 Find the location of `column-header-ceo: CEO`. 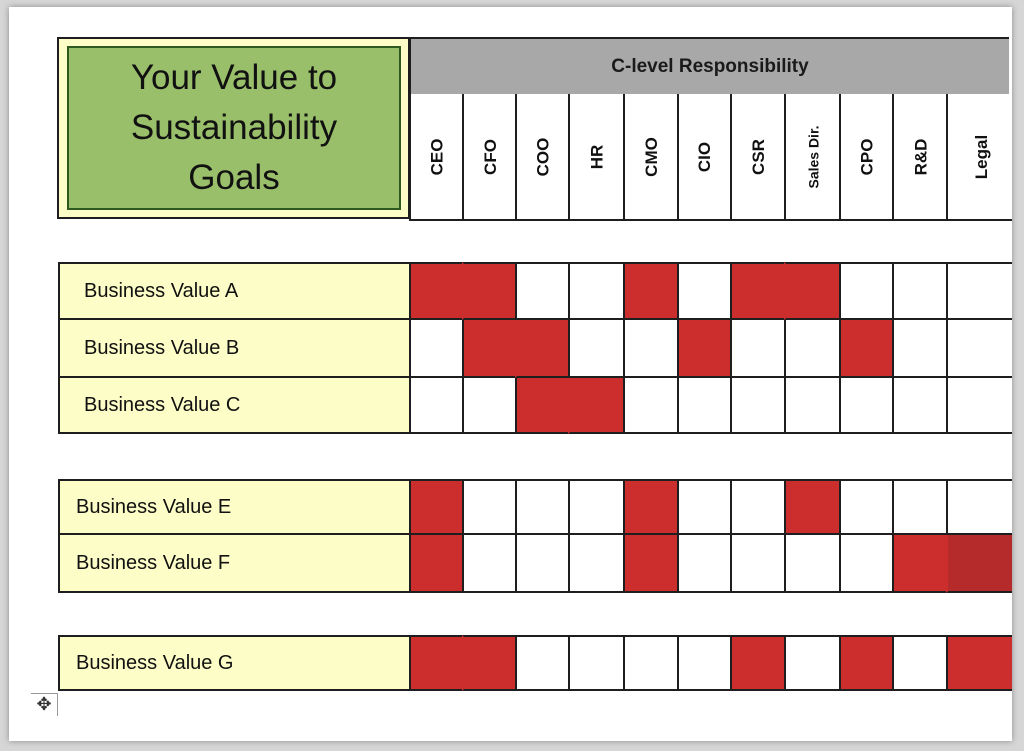

column-header-ceo: CEO is located at coordinates (436, 157).